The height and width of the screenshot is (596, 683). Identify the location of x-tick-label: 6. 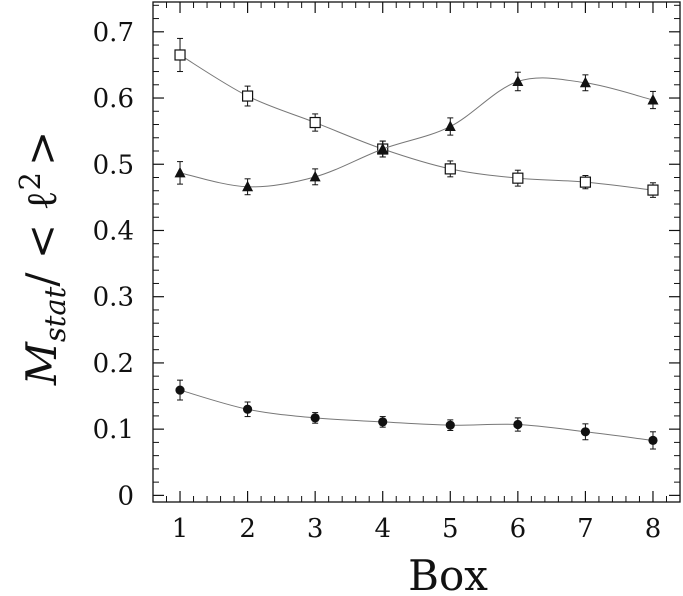
(518, 529).